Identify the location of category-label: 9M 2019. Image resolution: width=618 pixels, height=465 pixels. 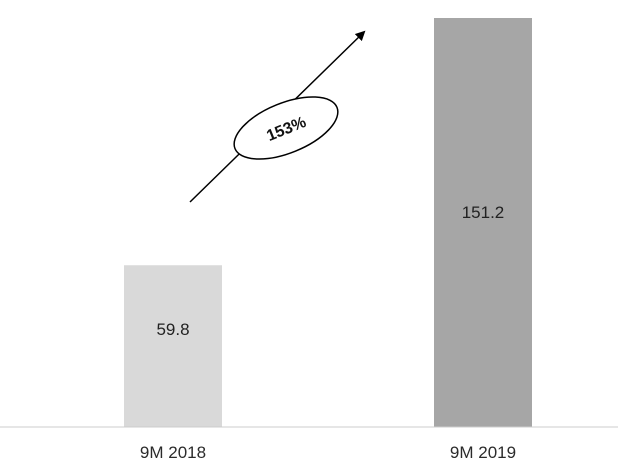
(483, 452).